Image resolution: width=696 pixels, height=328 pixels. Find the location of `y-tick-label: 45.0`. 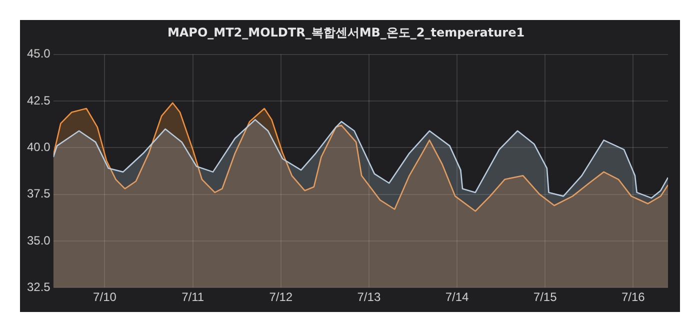

y-tick-label: 45.0 is located at coordinates (38, 53).